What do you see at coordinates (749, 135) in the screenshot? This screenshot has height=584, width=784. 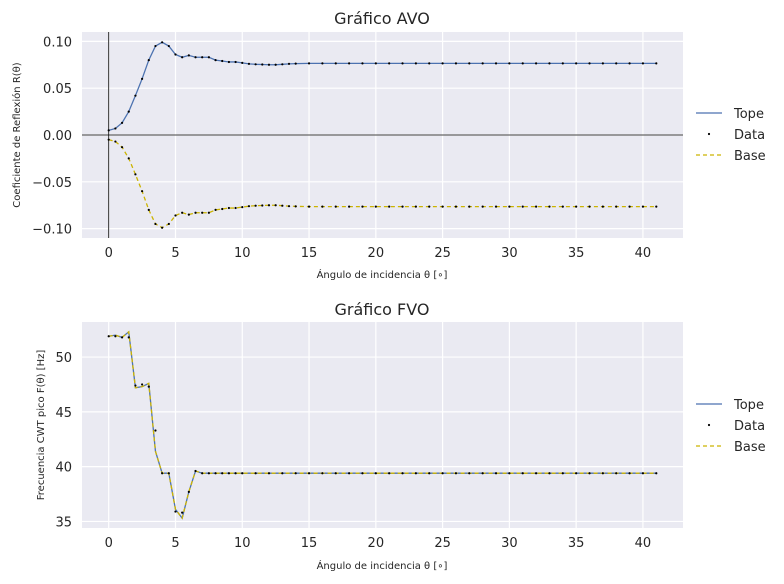 I see `avo-legend-label: Data` at bounding box center [749, 135].